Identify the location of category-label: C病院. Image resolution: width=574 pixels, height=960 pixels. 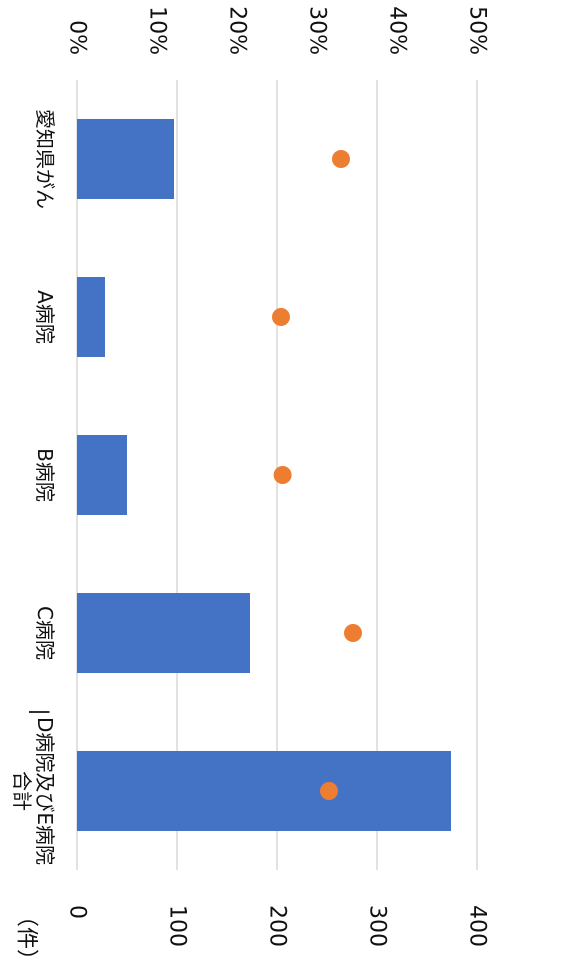
(45, 633).